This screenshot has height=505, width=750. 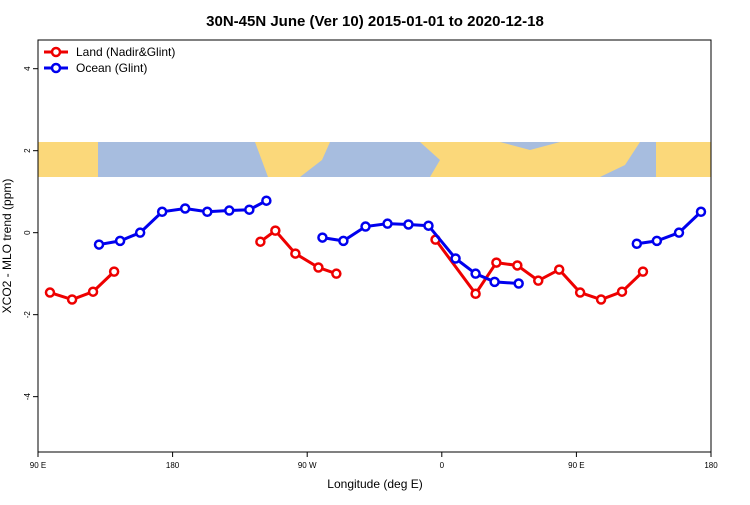 I want to click on y-tick-label: 2, so click(x=27, y=150).